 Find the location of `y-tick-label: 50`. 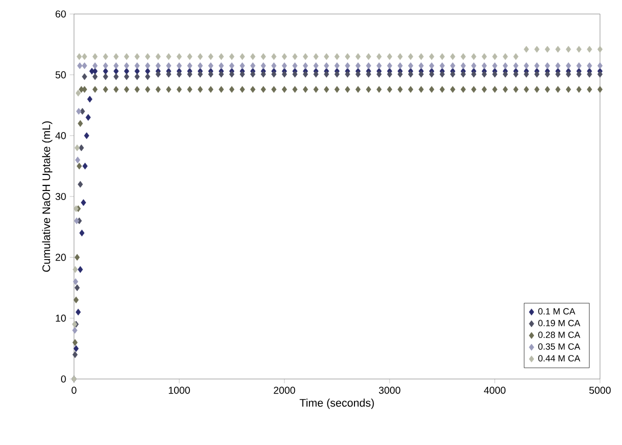

y-tick-label: 50 is located at coordinates (61, 74).